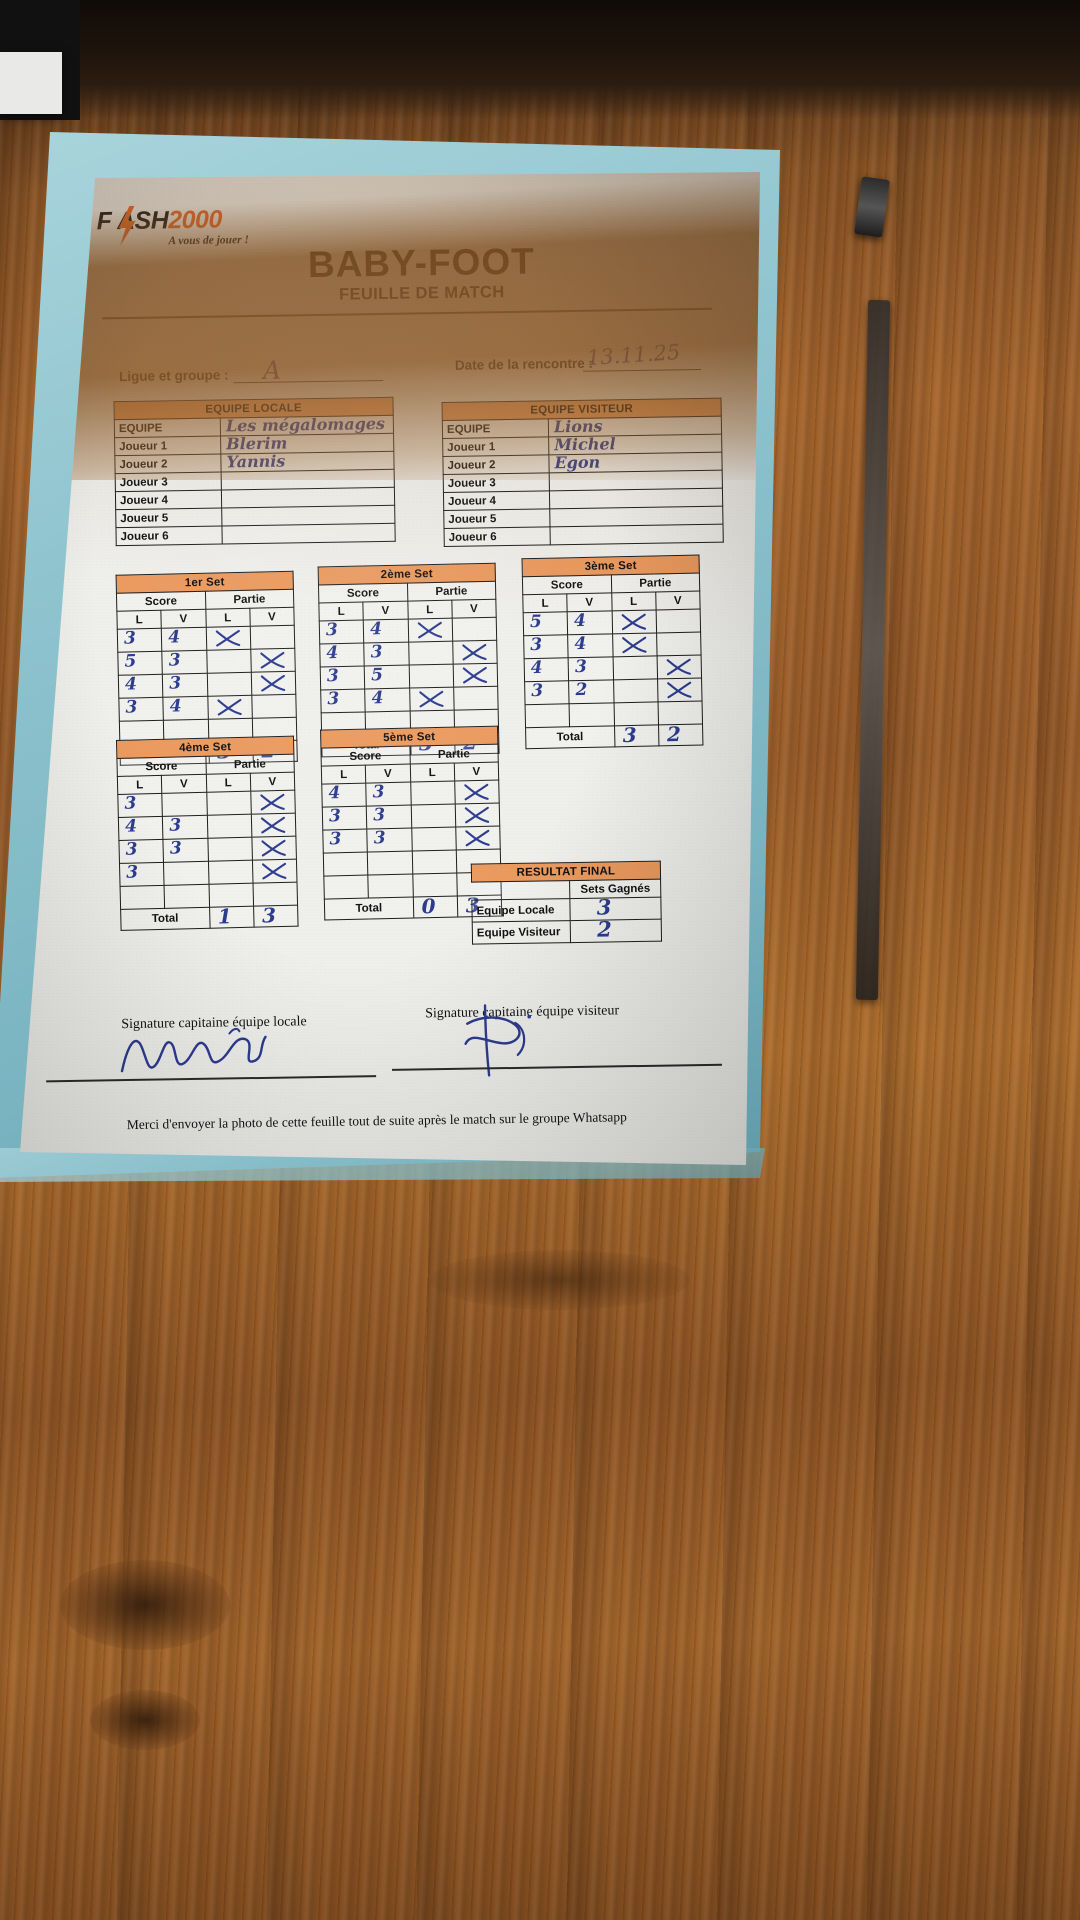 The width and height of the screenshot is (1080, 1920). What do you see at coordinates (642, 370) in the screenshot?
I see `date-input-line` at bounding box center [642, 370].